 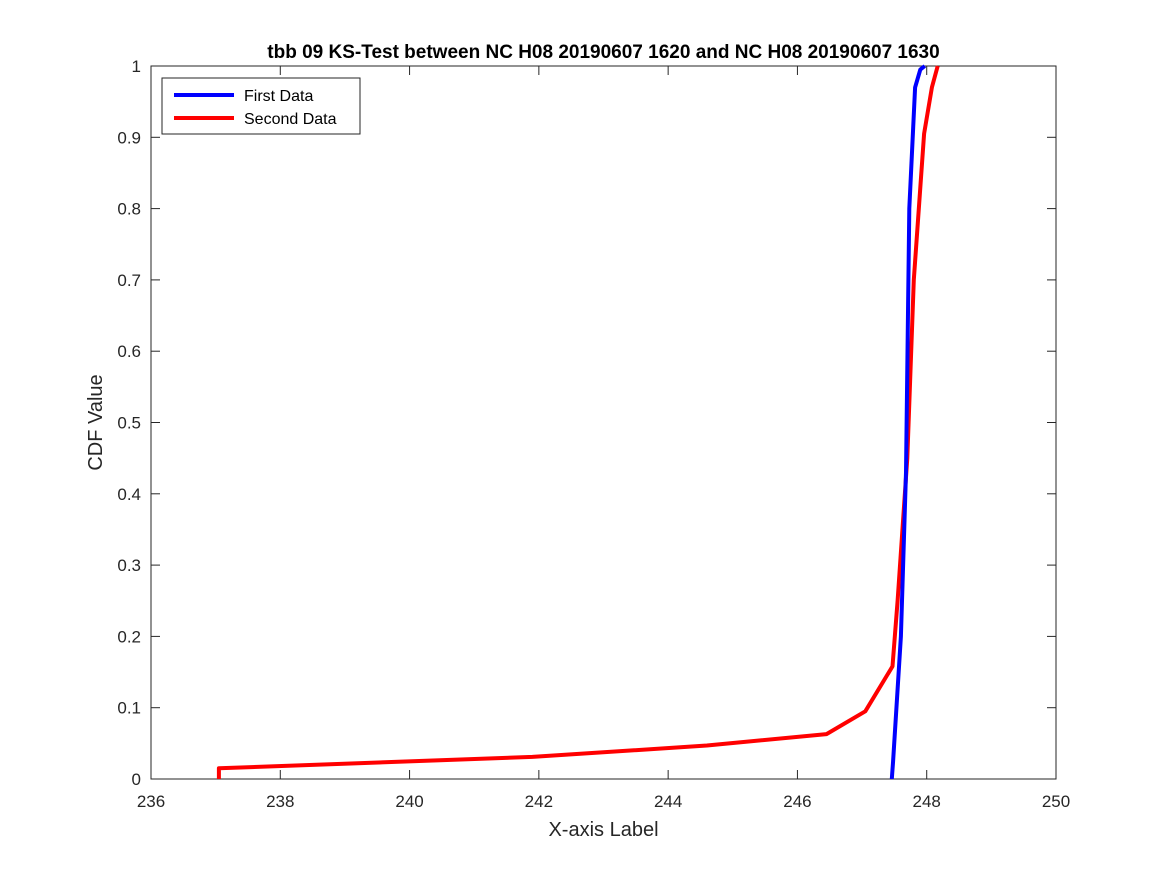 What do you see at coordinates (129, 280) in the screenshot?
I see `y-tick-label: 0.7` at bounding box center [129, 280].